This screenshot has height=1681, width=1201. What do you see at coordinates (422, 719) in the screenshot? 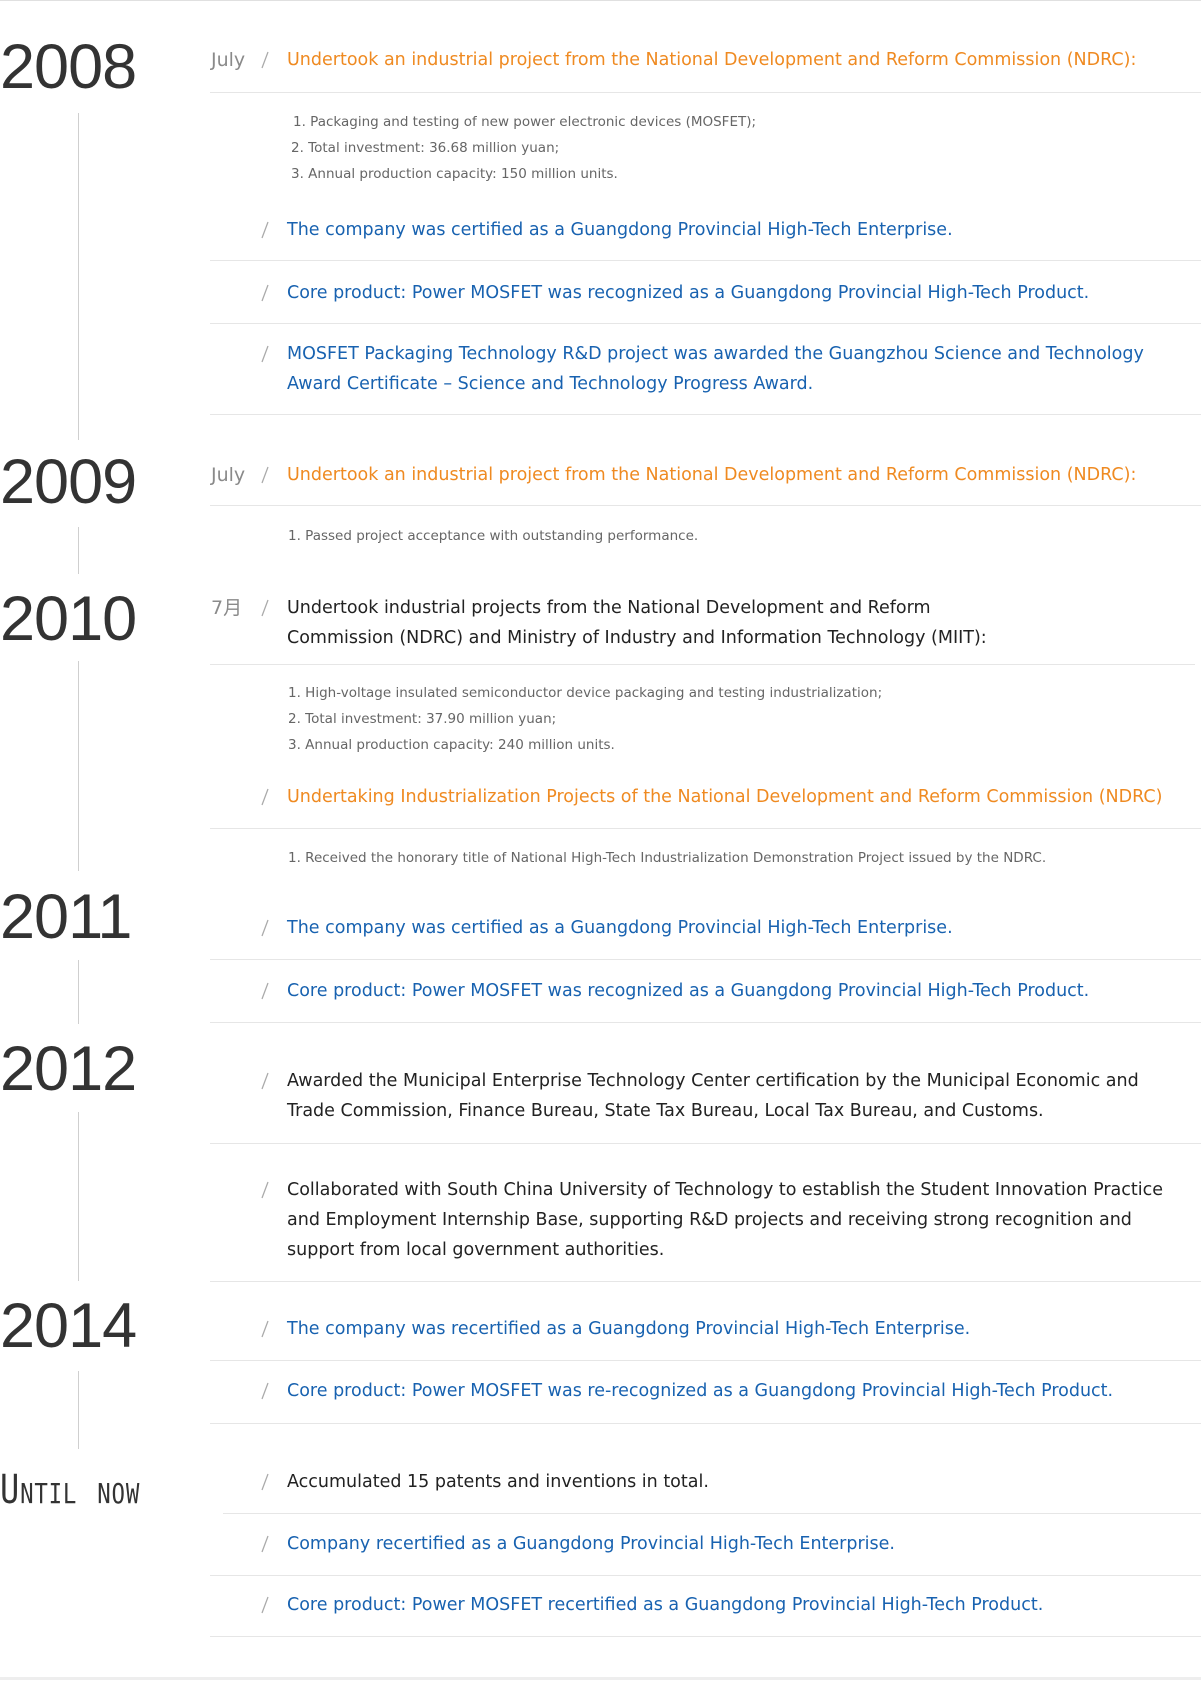
I see `detail: 2. Total investment: 37.90 million yuan;` at bounding box center [422, 719].